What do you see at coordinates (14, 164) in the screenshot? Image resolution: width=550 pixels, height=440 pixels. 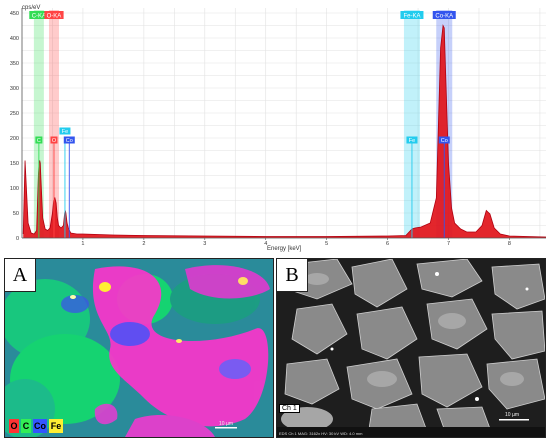 I see `y-tick-label: 150` at bounding box center [14, 164].